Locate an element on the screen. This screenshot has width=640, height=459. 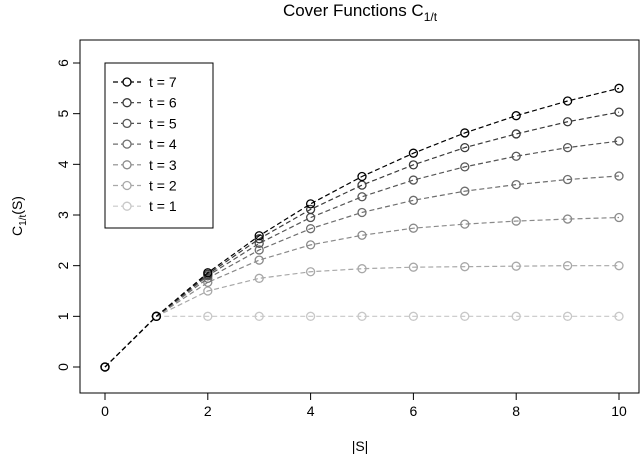
series-line is located at coordinates (361, 341).